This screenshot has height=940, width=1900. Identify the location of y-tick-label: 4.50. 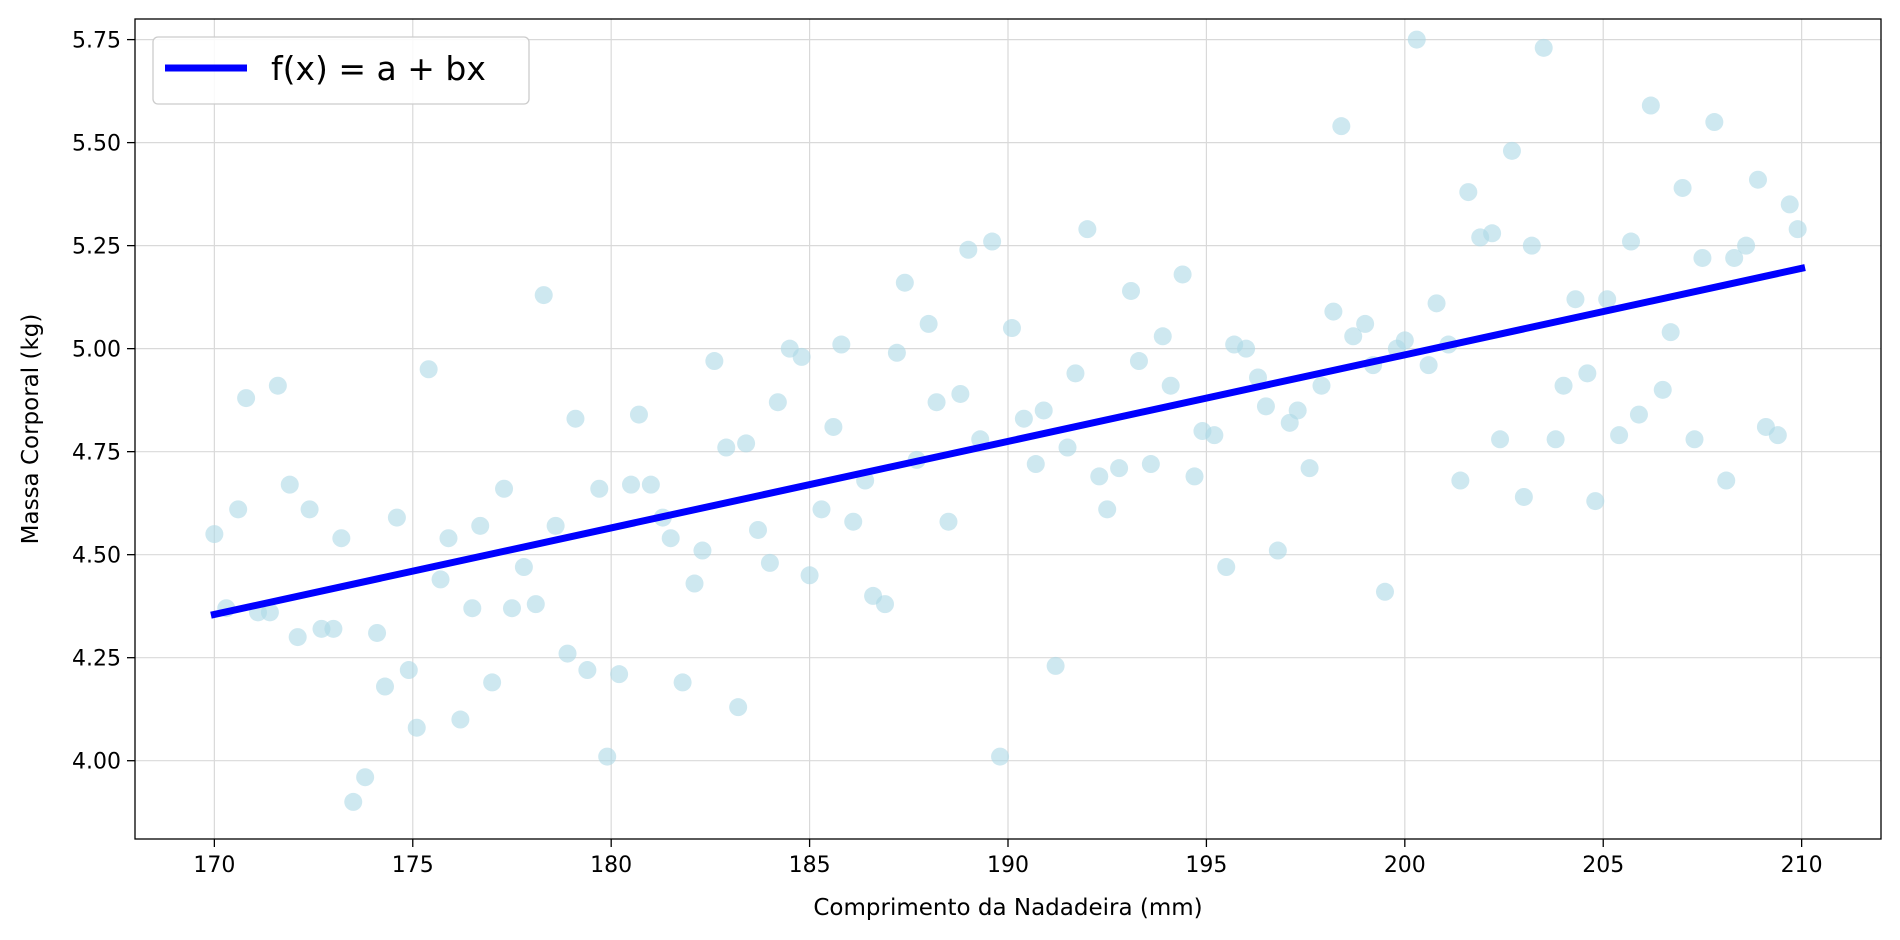
(96, 556).